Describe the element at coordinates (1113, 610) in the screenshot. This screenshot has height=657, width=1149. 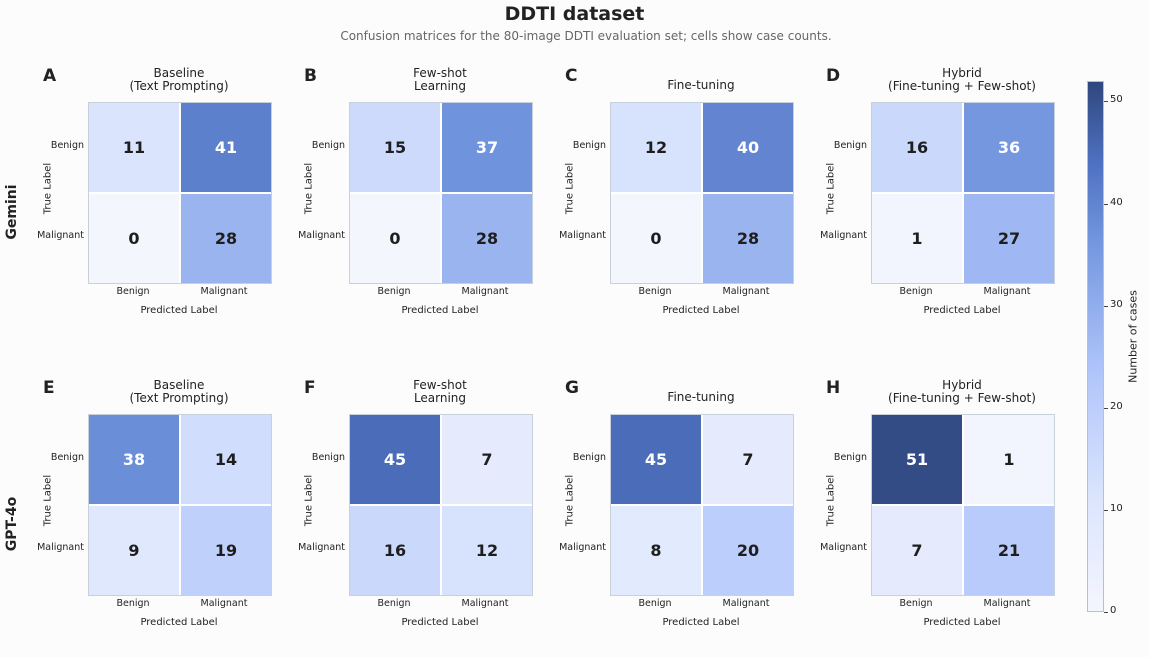
I see `colorbar-tick-label: 0` at that location.